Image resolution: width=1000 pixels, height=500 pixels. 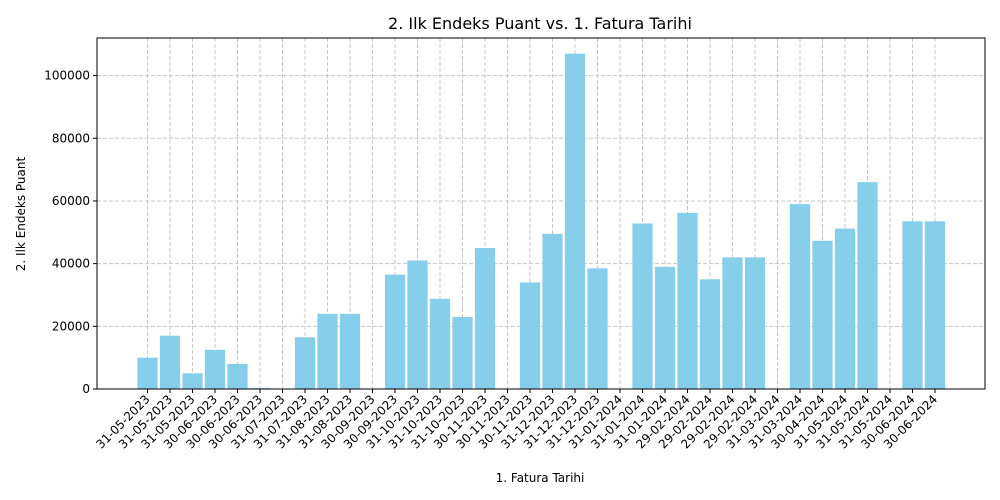 What do you see at coordinates (71, 138) in the screenshot?
I see `y-tick-label: 80000` at bounding box center [71, 138].